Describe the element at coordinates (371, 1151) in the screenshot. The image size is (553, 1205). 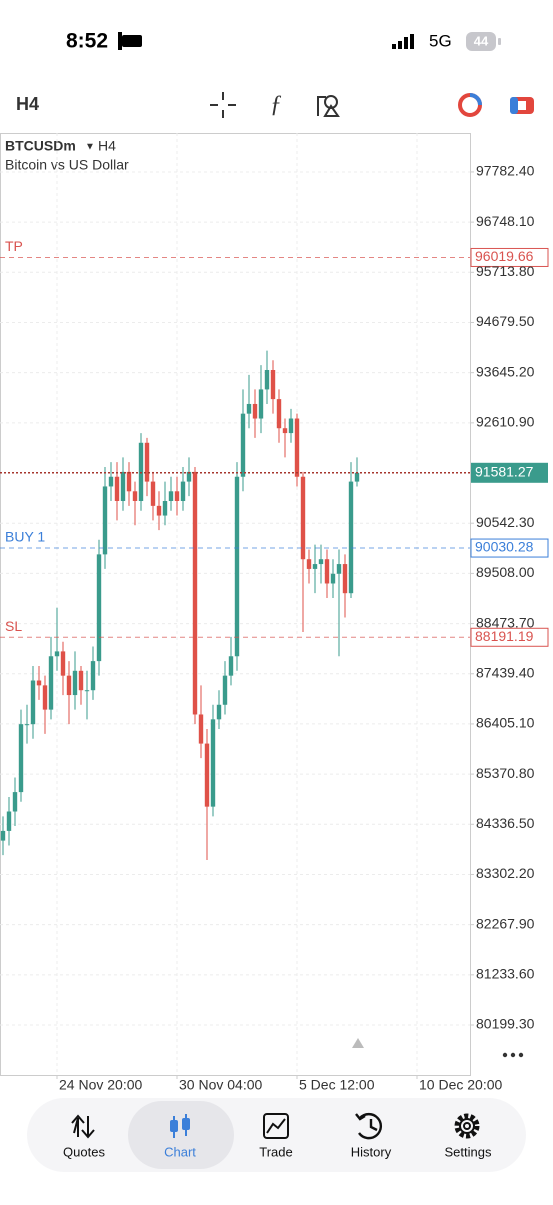
I see `nav-label: History` at that location.